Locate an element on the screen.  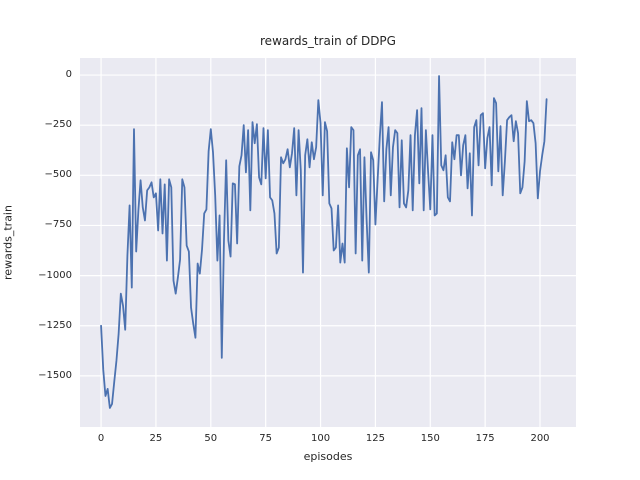
y-tick-label: −1250 is located at coordinates (55, 325).